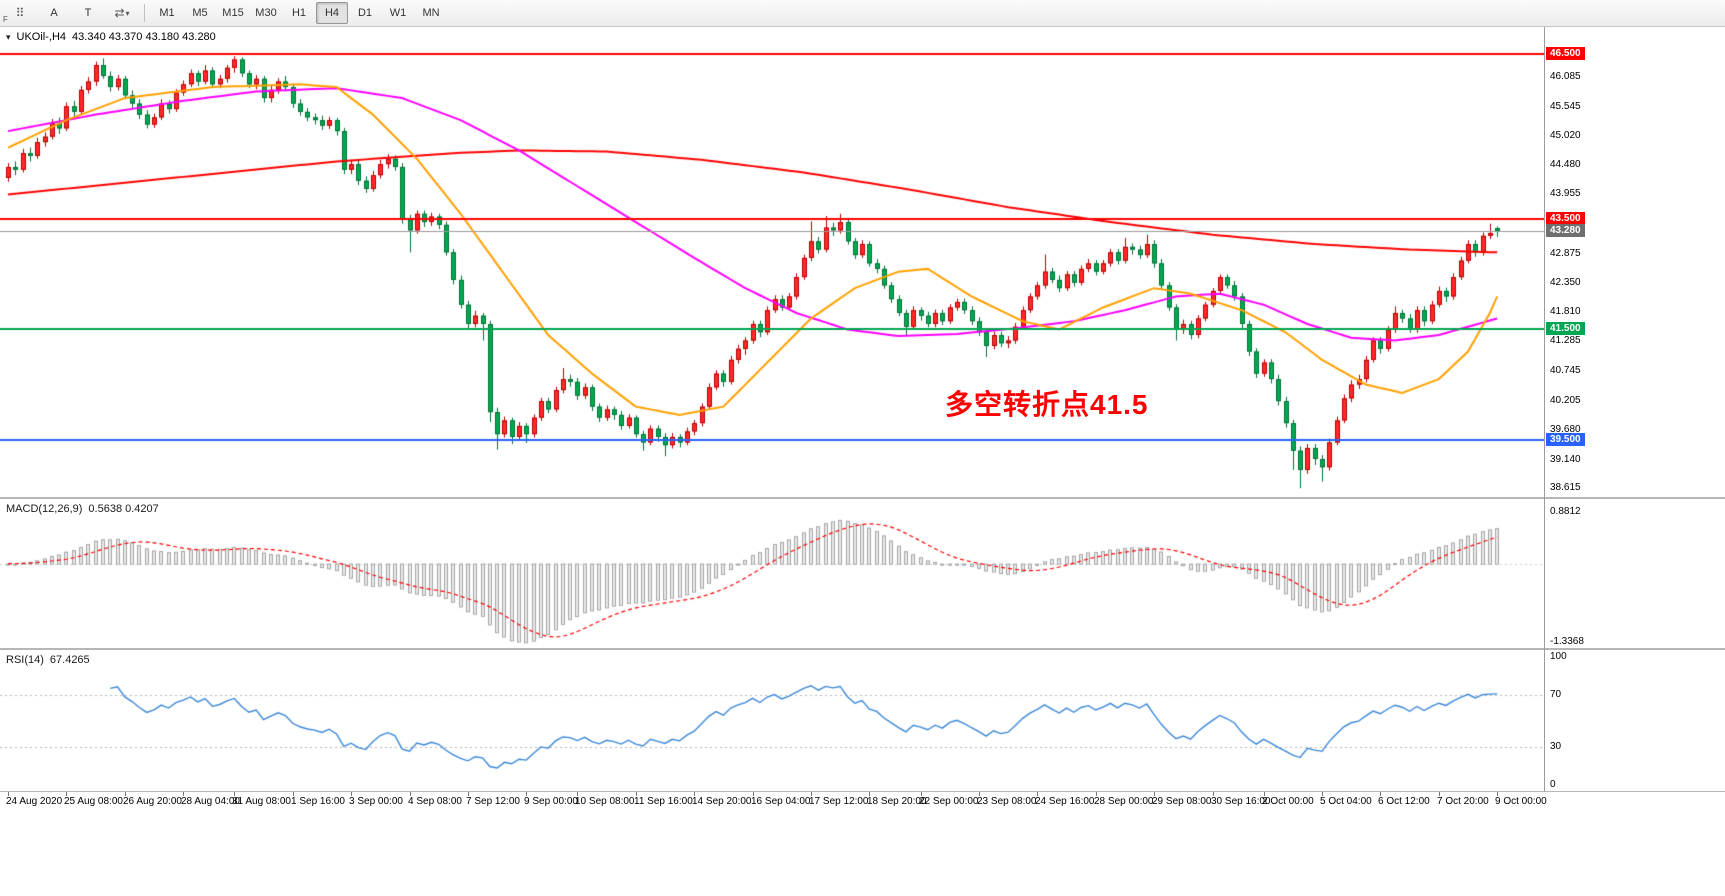 The width and height of the screenshot is (1725, 896). Describe the element at coordinates (1346, 801) in the screenshot. I see `time-label: 5 Oct 04:00` at that location.